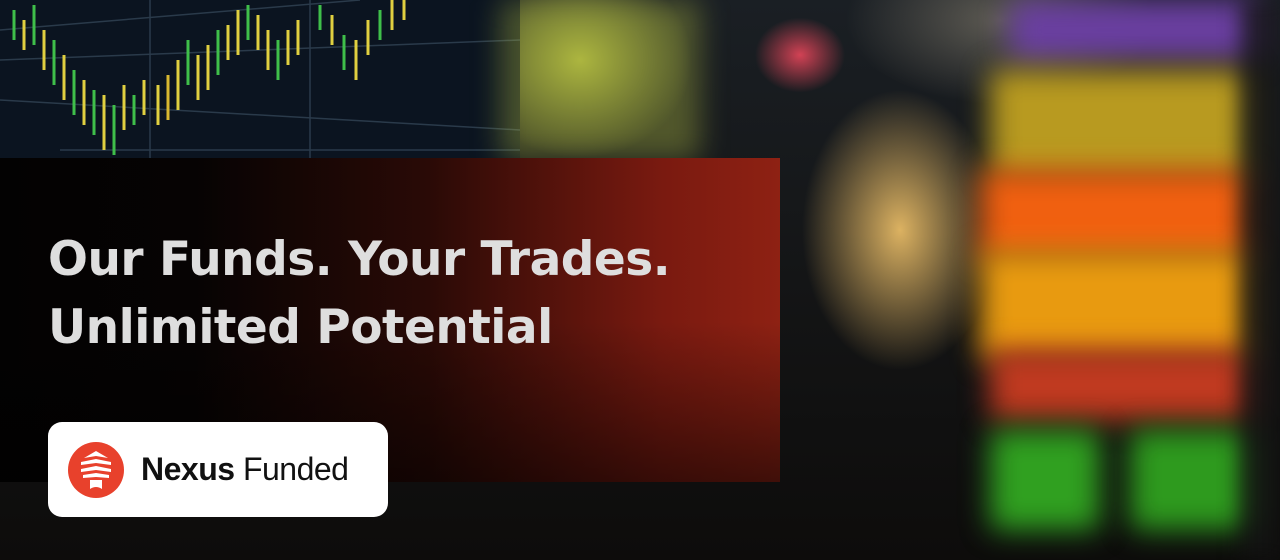  Describe the element at coordinates (295, 469) in the screenshot. I see `brand-name-regular: Funded` at that location.